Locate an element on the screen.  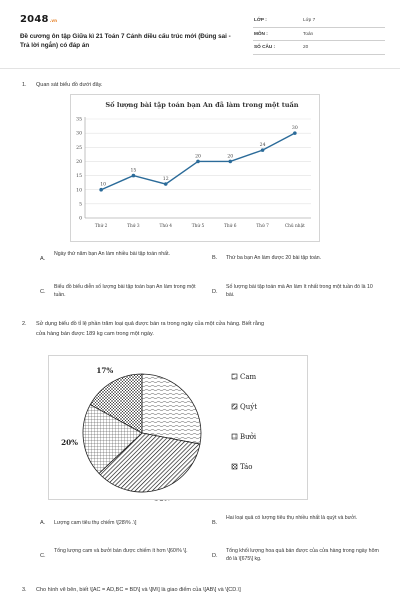
meta-value: Toán is located at coordinates (308, 33).